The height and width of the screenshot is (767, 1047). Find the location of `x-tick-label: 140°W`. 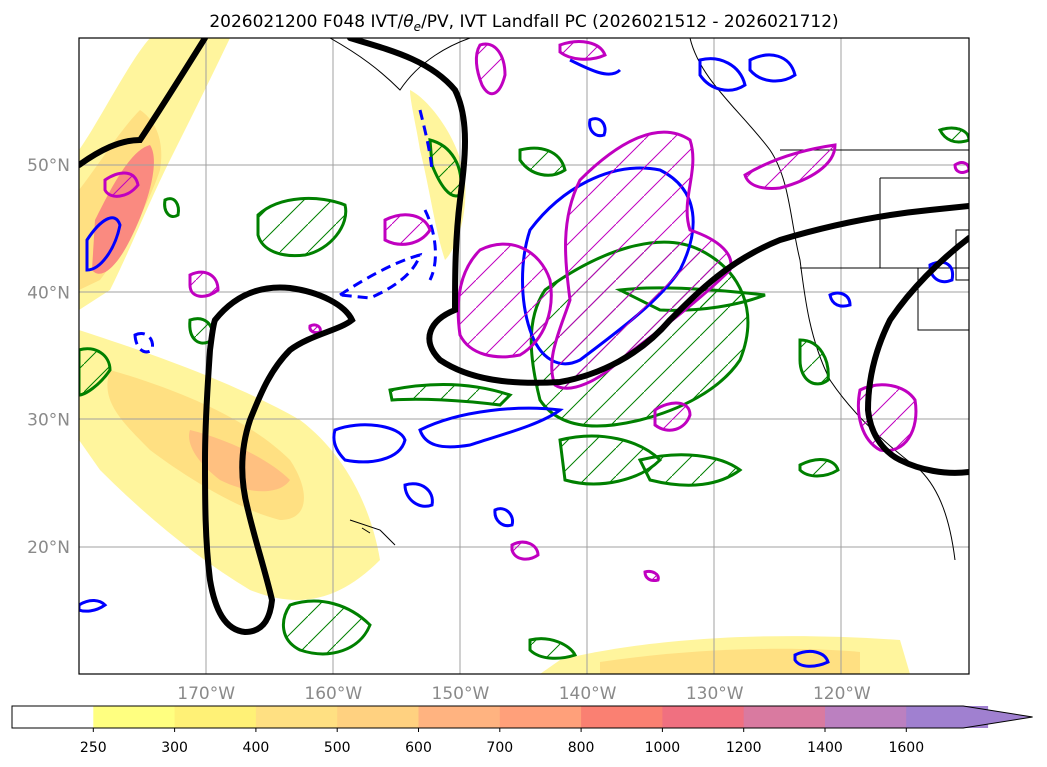

x-tick-label: 140°W is located at coordinates (588, 694).